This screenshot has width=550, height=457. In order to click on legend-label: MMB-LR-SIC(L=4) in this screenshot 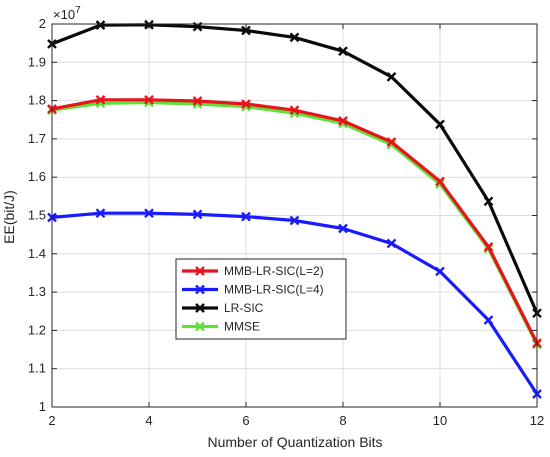, I will do `click(274, 290)`.